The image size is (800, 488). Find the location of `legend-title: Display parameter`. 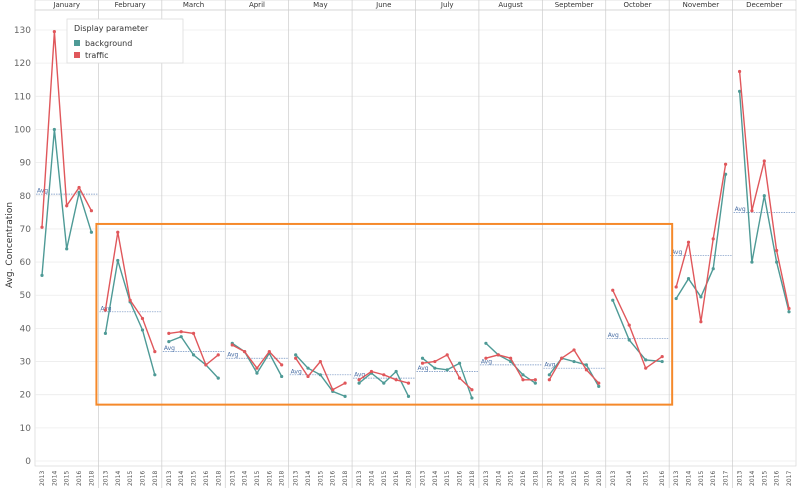

legend-title: Display parameter is located at coordinates (111, 28).